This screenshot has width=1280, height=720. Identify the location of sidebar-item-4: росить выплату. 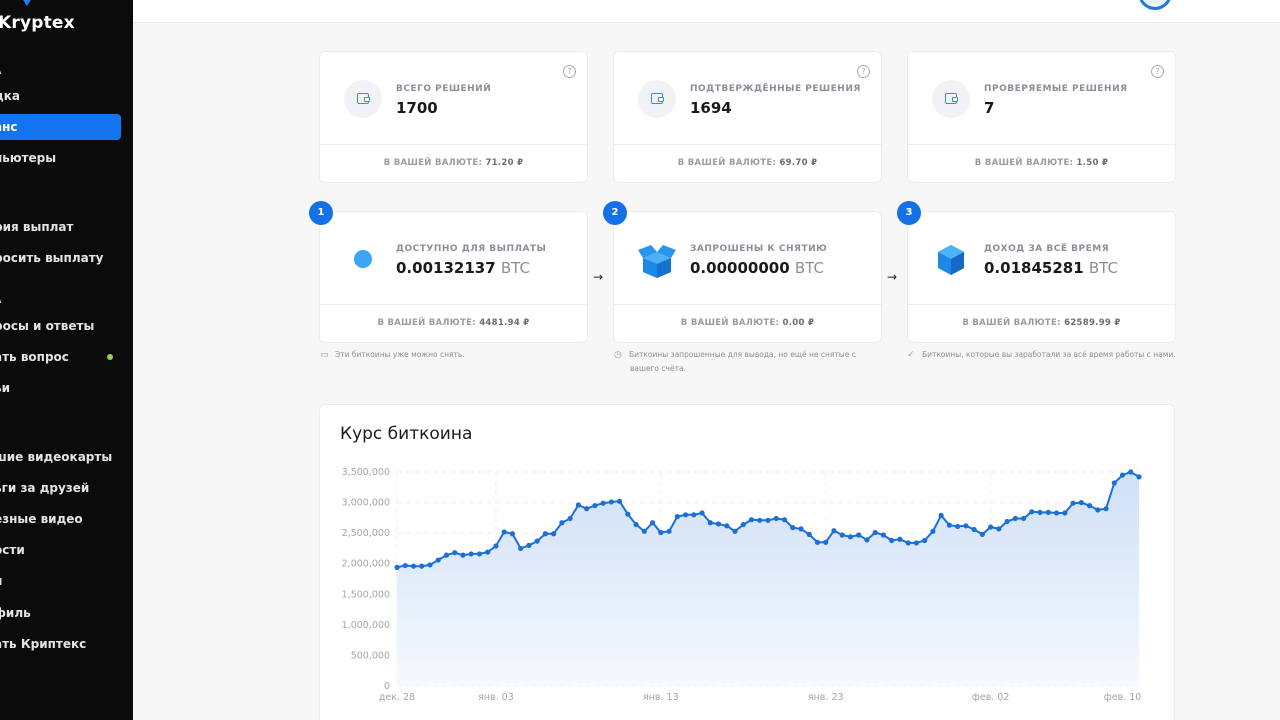
(60, 258).